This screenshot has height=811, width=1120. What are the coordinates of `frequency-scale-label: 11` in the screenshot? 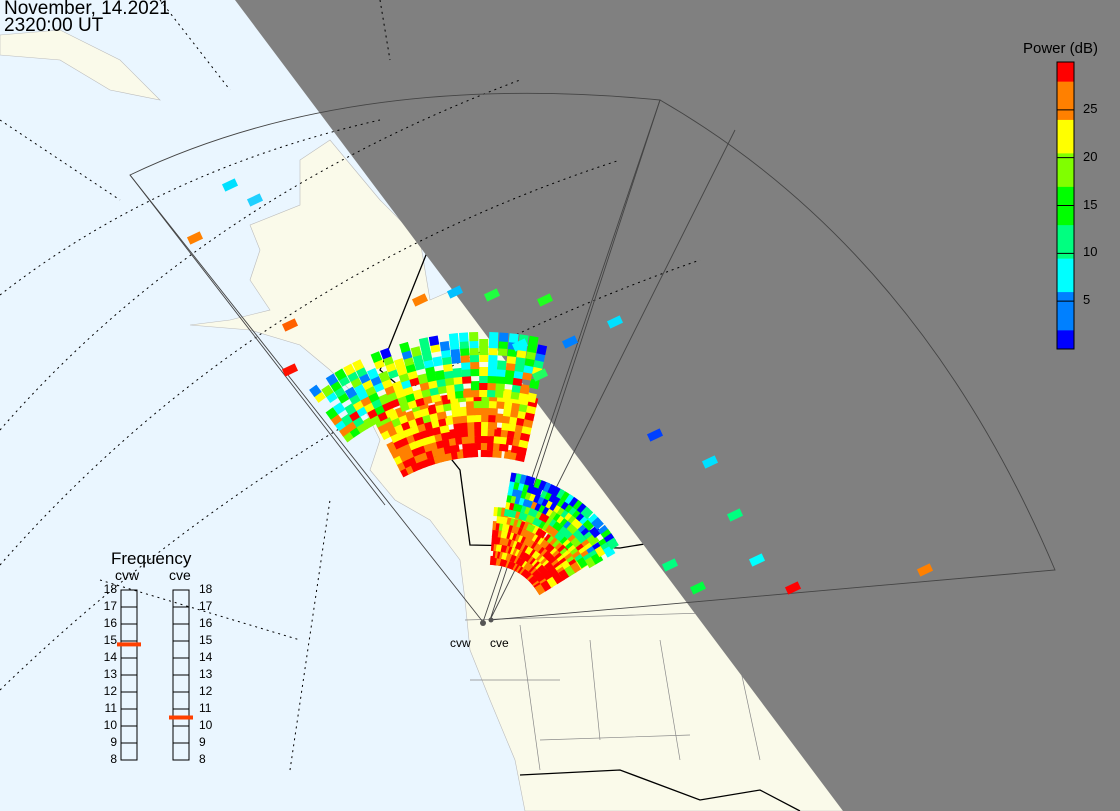 It's located at (205, 708).